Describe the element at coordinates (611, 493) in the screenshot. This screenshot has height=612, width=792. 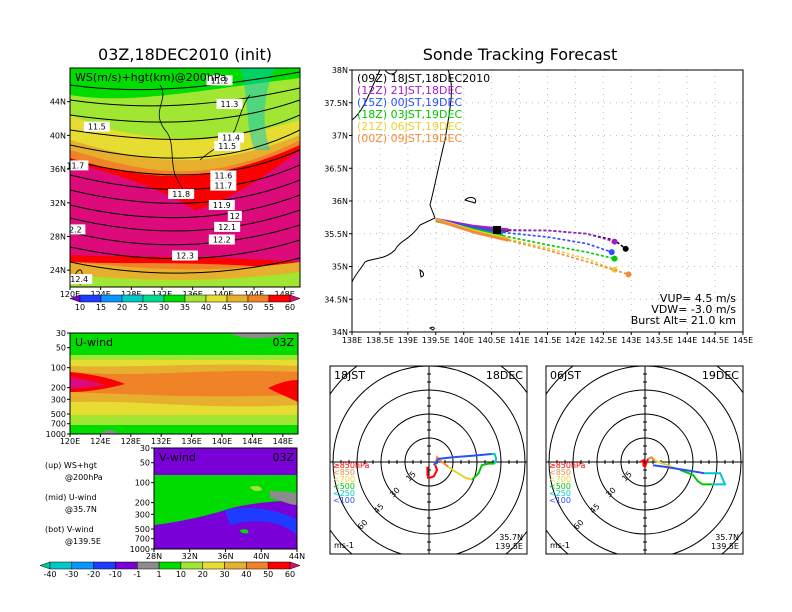
I see `hodograph-ring-label: 30` at that location.